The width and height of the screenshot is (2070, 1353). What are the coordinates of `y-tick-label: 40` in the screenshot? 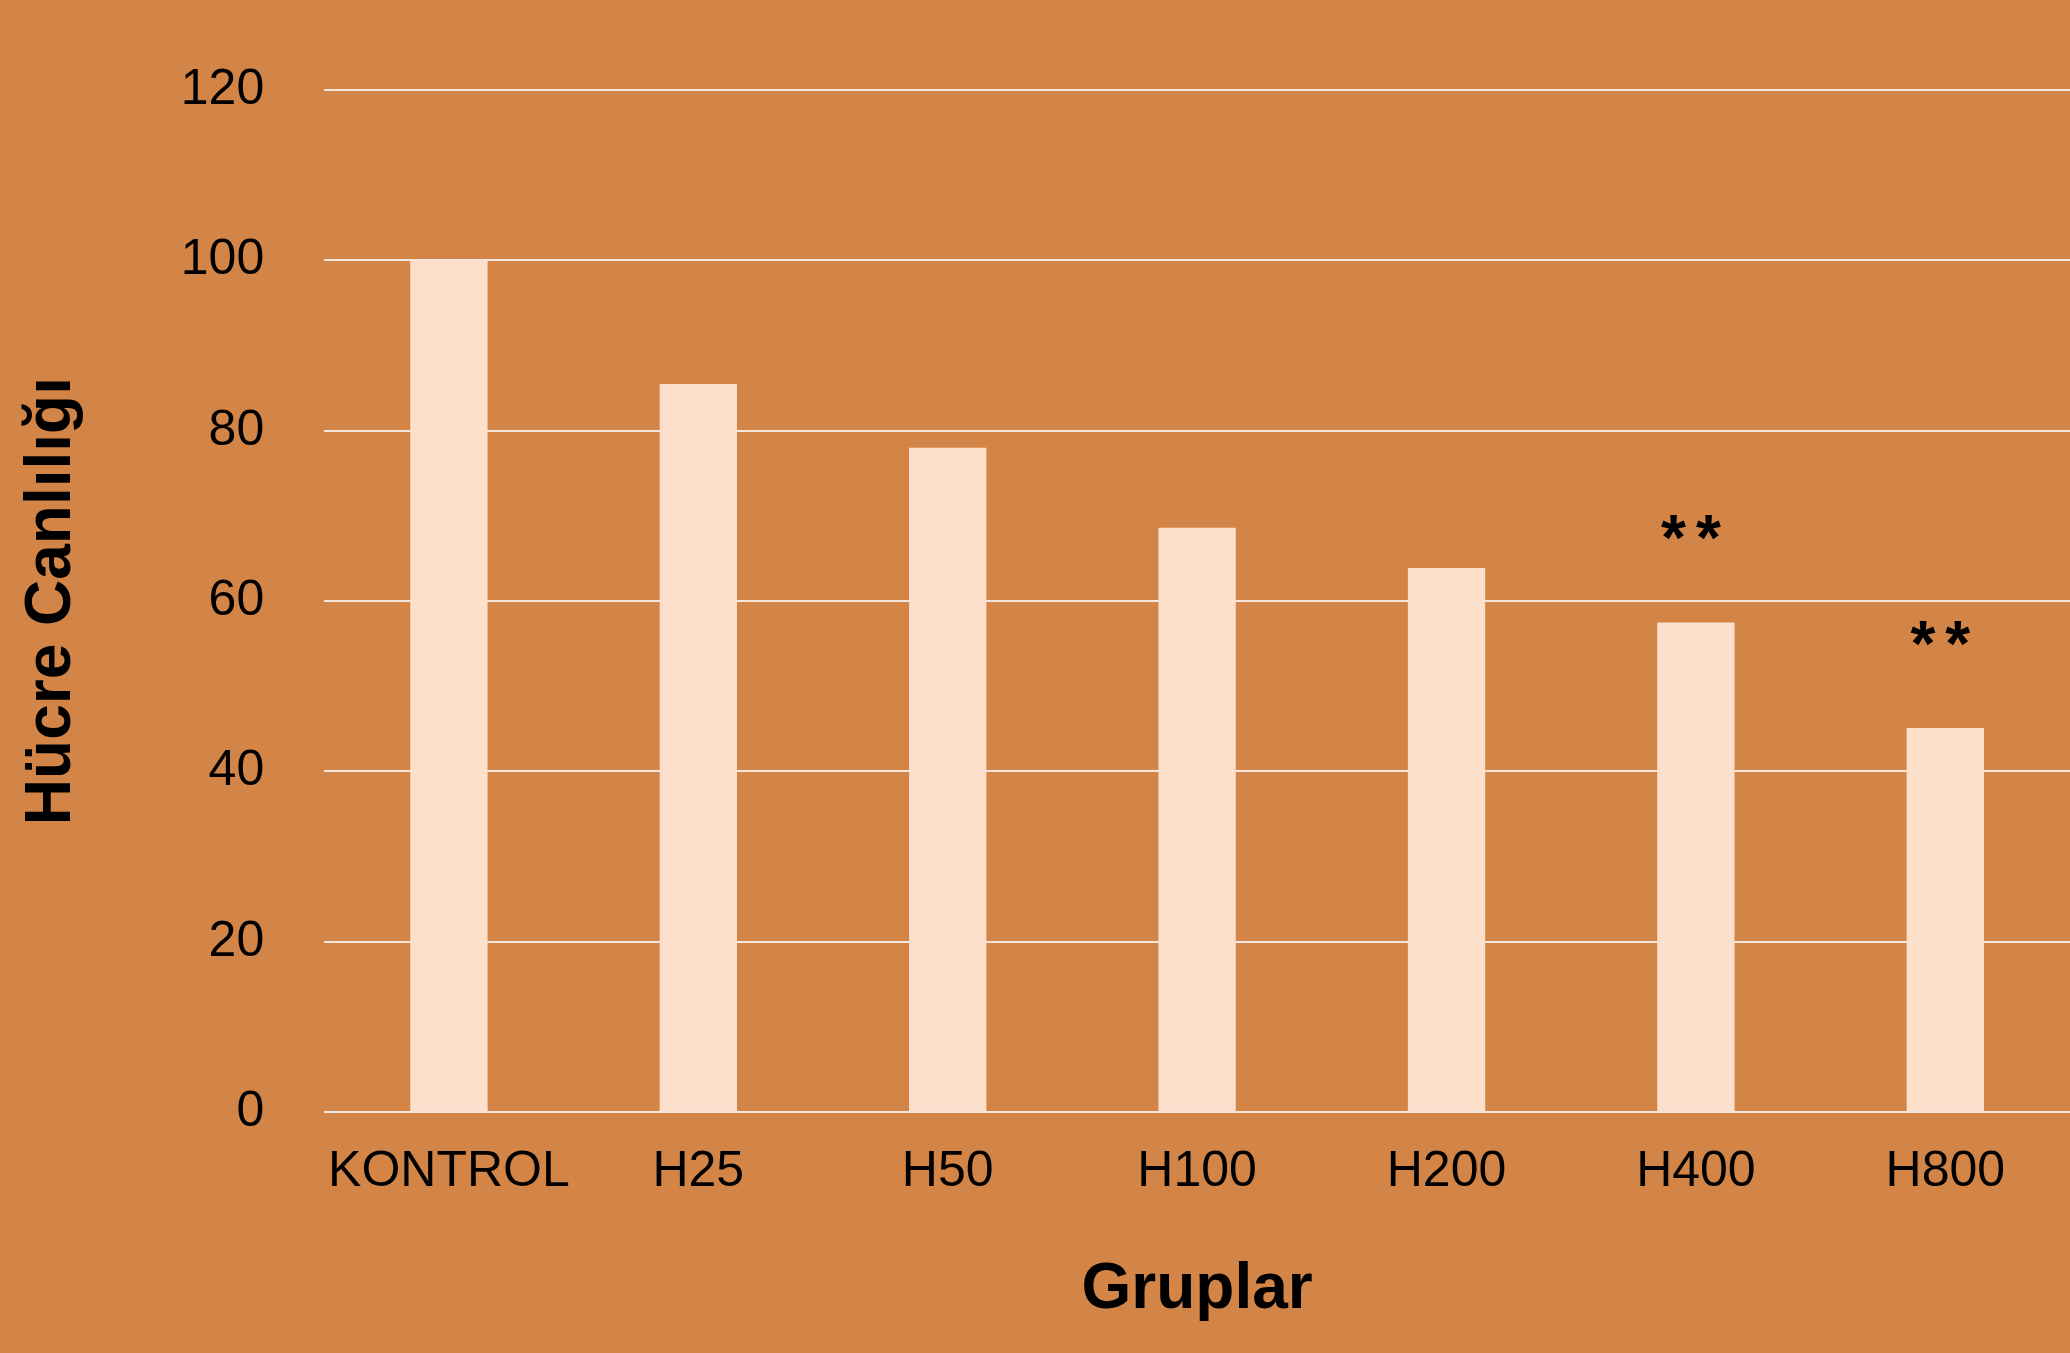 It's located at (236, 768).